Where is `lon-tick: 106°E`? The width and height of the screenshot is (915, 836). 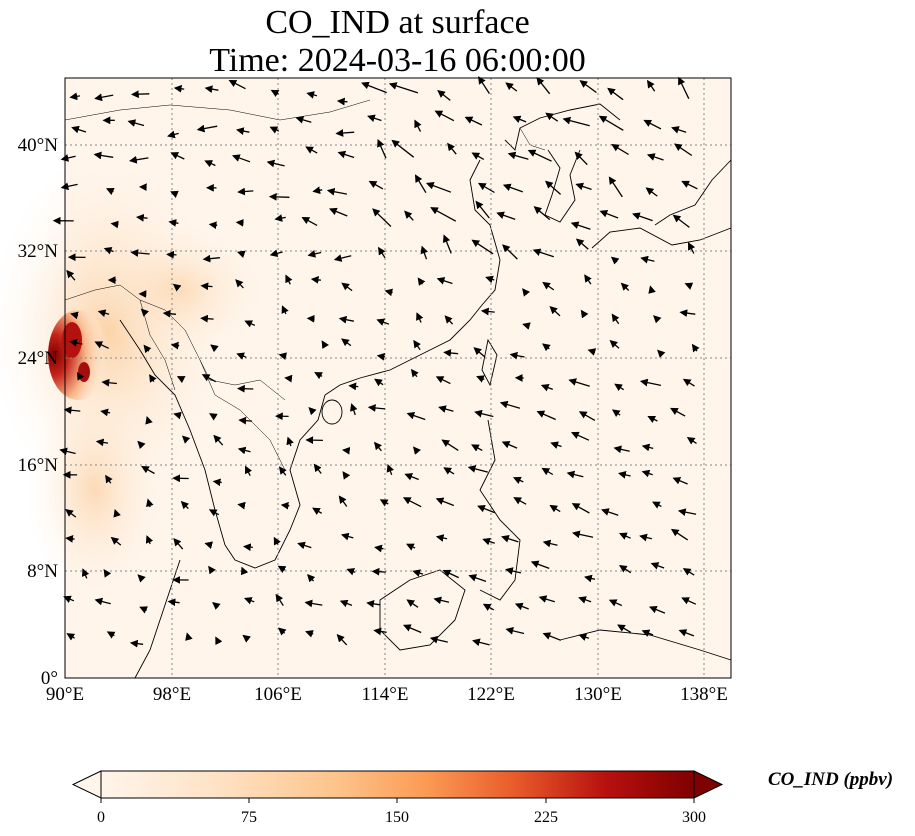
lon-tick: 106°E is located at coordinates (278, 694).